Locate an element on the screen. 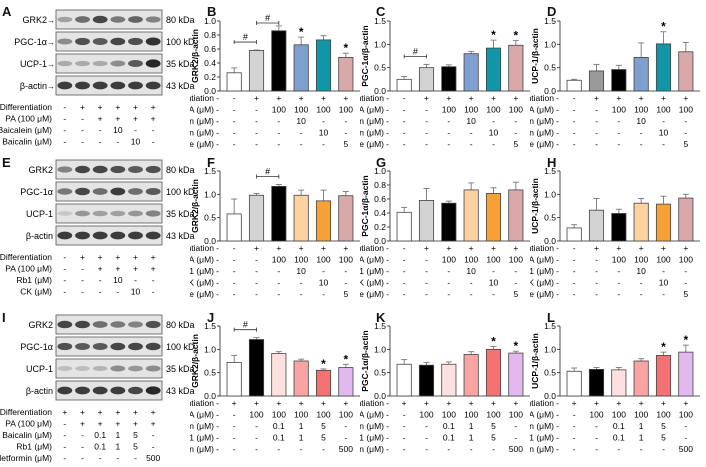 The image size is (706, 467). blot-membrane-strip is located at coordinates (109, 368).